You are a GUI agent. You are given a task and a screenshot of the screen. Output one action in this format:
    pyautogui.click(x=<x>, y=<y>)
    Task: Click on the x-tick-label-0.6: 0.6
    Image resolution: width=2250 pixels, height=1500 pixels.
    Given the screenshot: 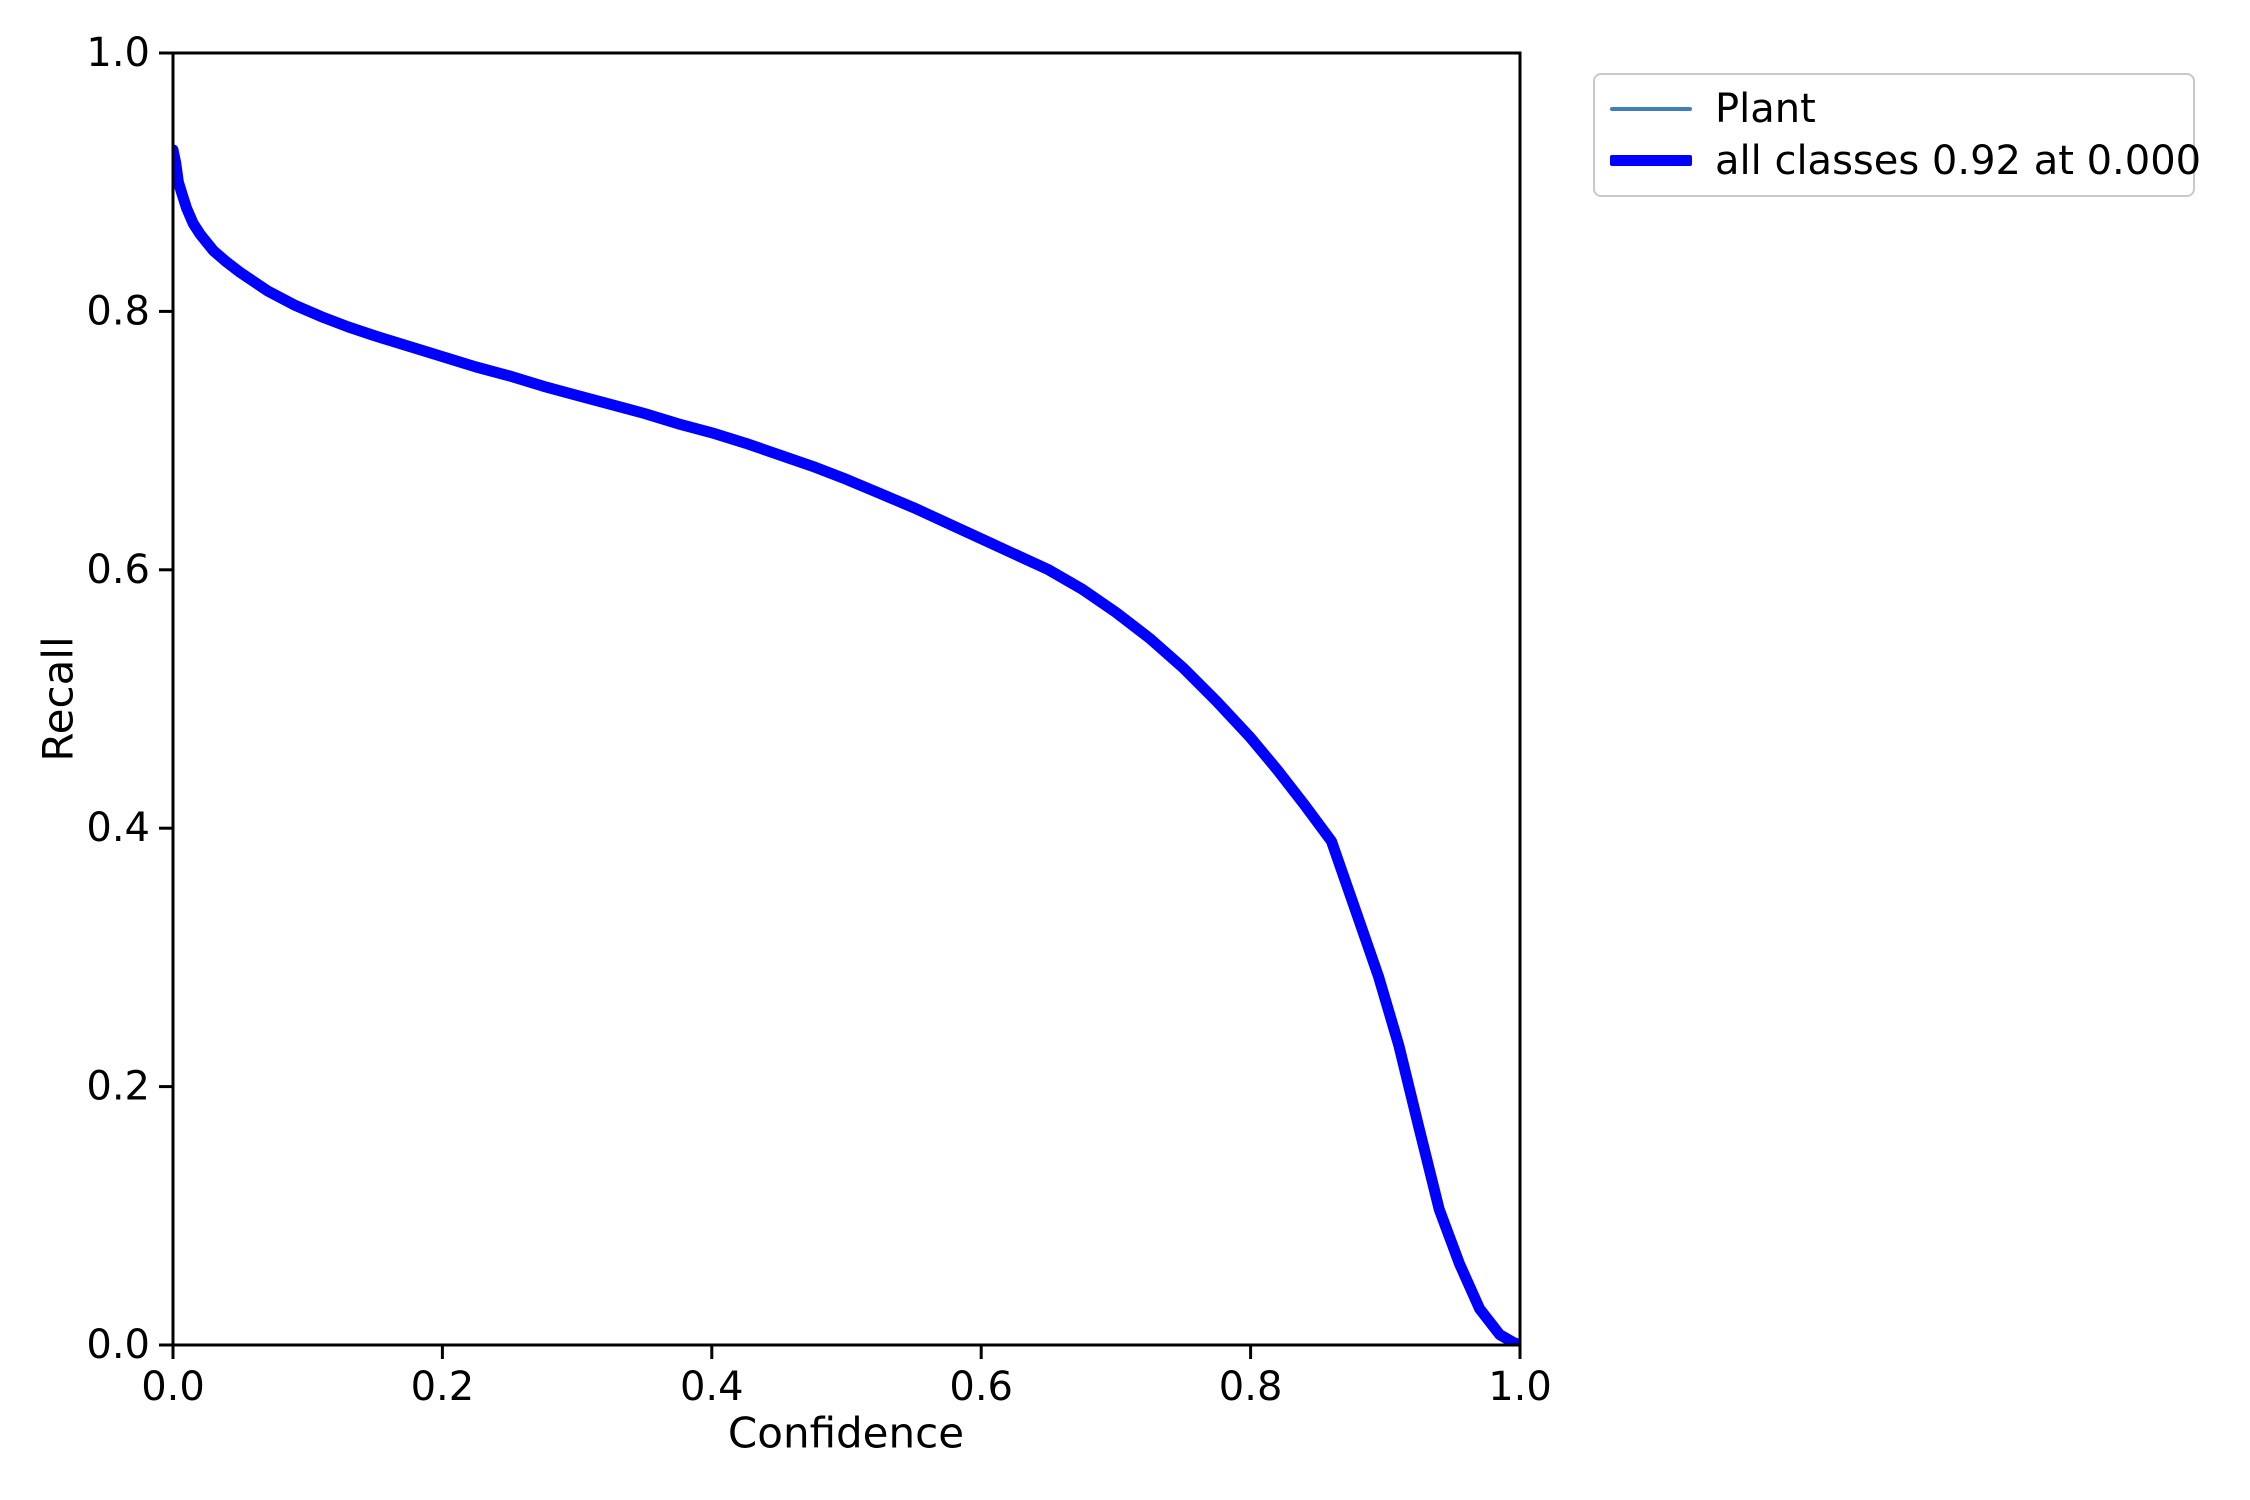 What is the action you would take?
    pyautogui.click(x=981, y=1387)
    